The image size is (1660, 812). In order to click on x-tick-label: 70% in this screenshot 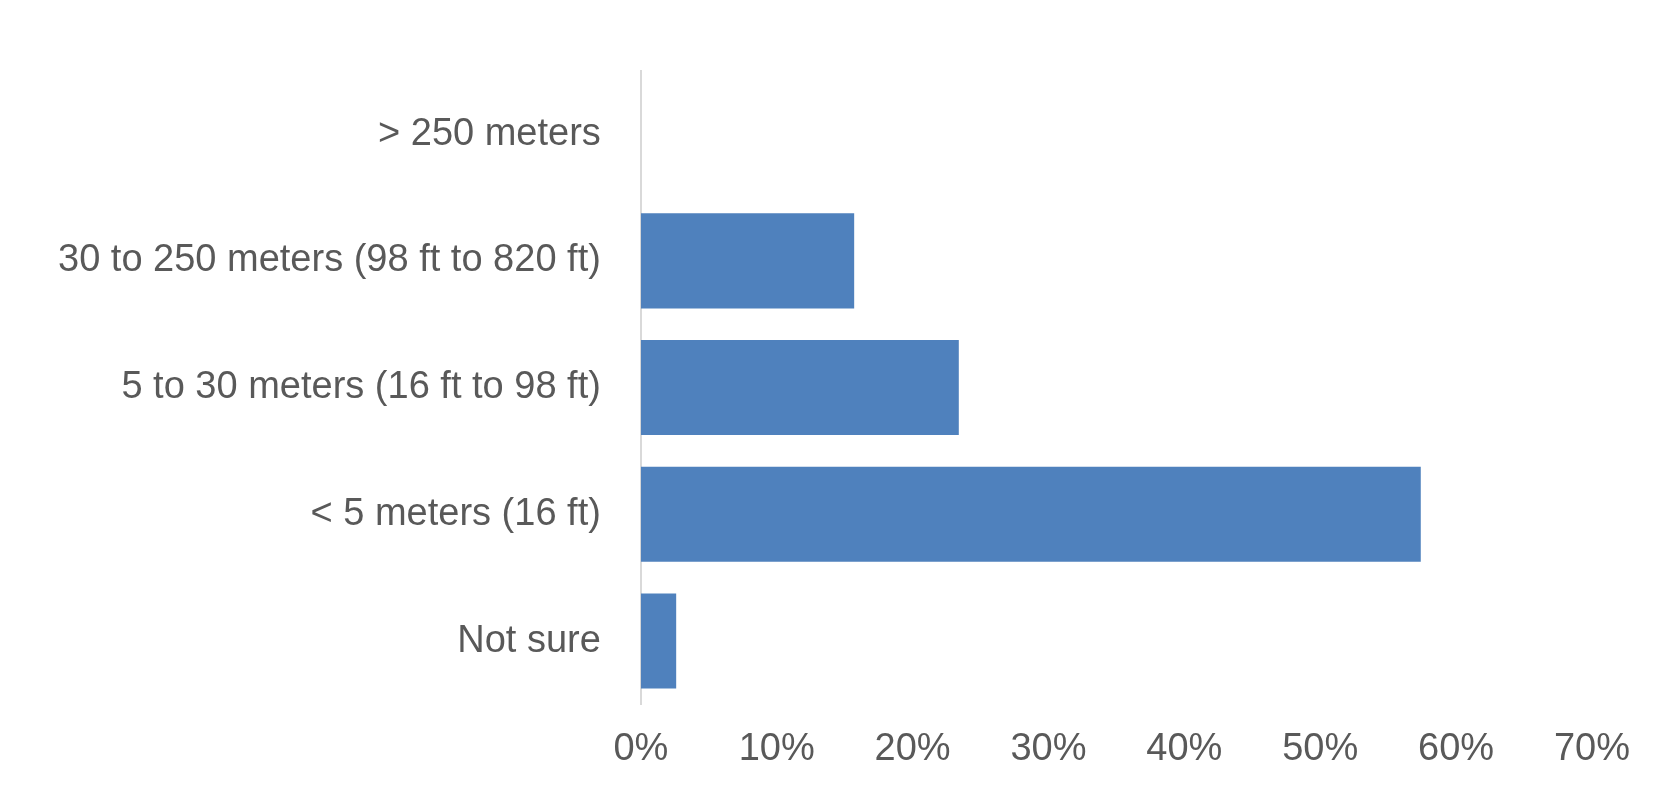, I will do `click(1591, 746)`.